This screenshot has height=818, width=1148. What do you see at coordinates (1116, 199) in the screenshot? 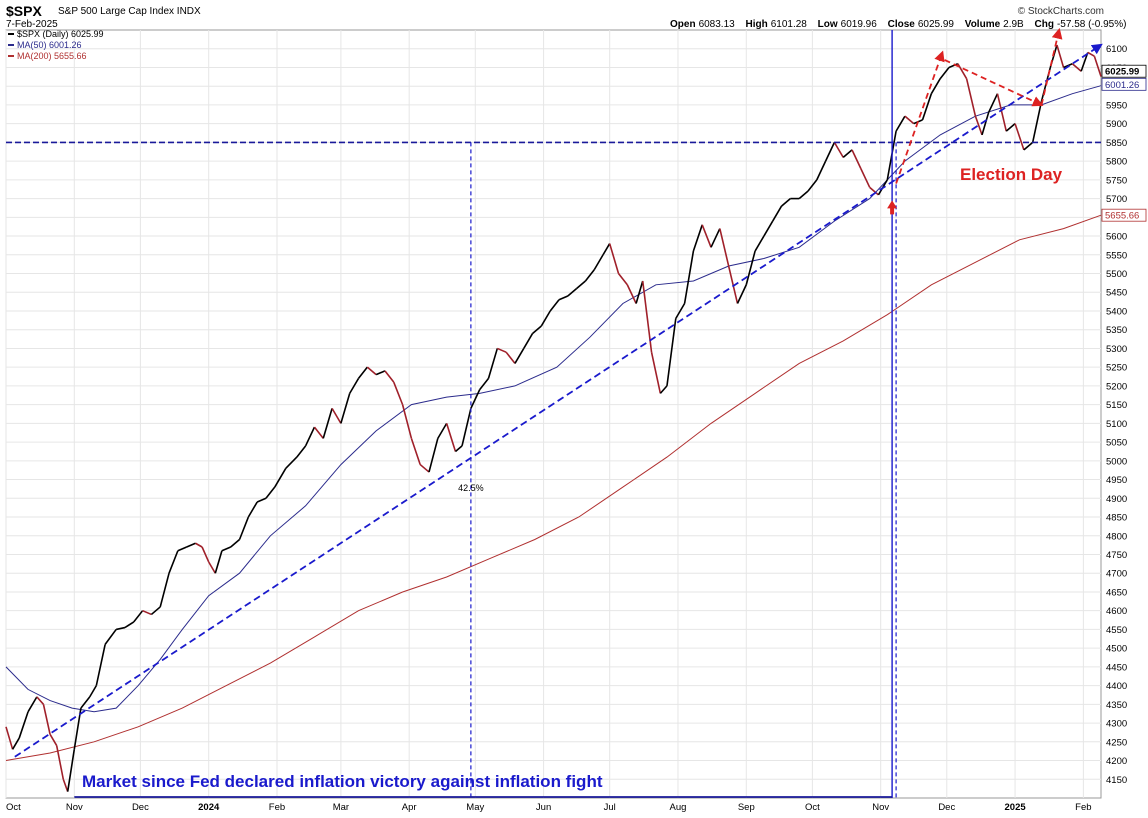
I see `y-tick-label: 5700` at bounding box center [1116, 199].